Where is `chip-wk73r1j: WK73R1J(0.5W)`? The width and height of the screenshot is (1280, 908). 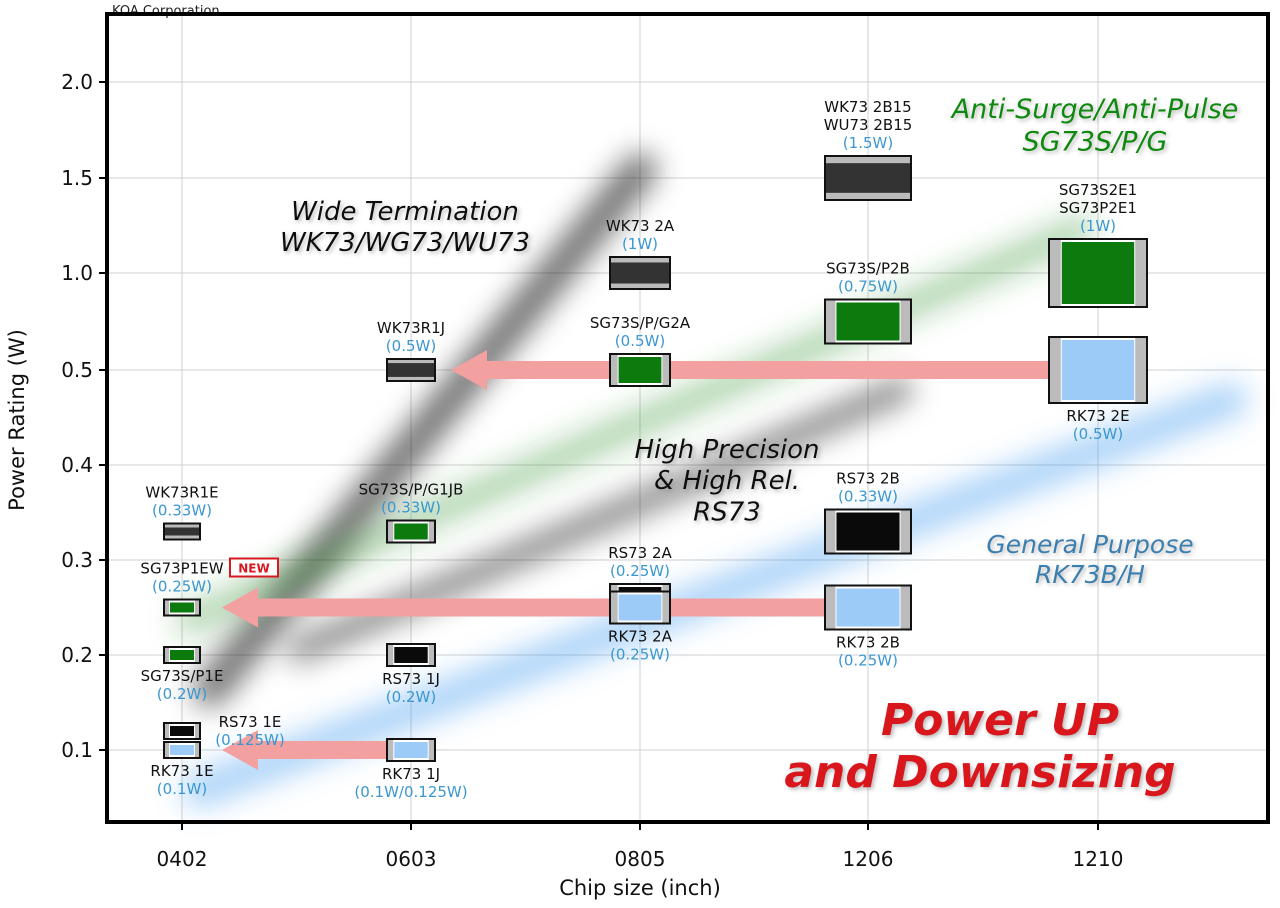
chip-wk73r1j: WK73R1J(0.5W) is located at coordinates (411, 350).